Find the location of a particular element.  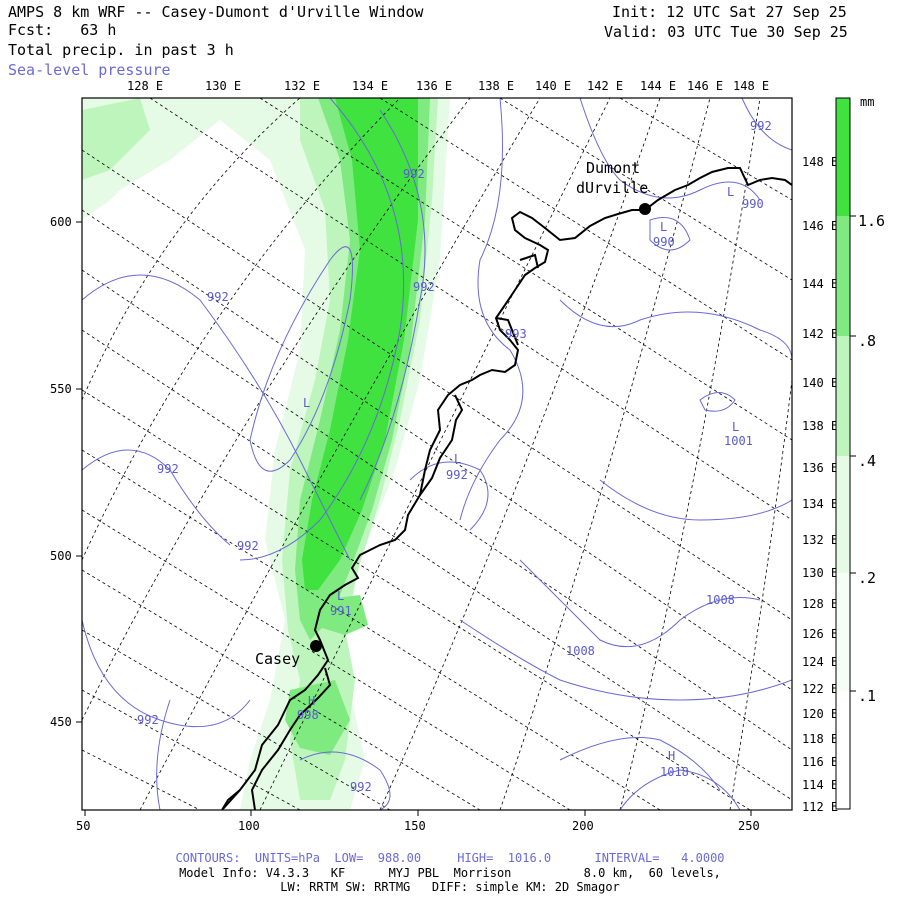

durville-label: dUrville is located at coordinates (612, 188).